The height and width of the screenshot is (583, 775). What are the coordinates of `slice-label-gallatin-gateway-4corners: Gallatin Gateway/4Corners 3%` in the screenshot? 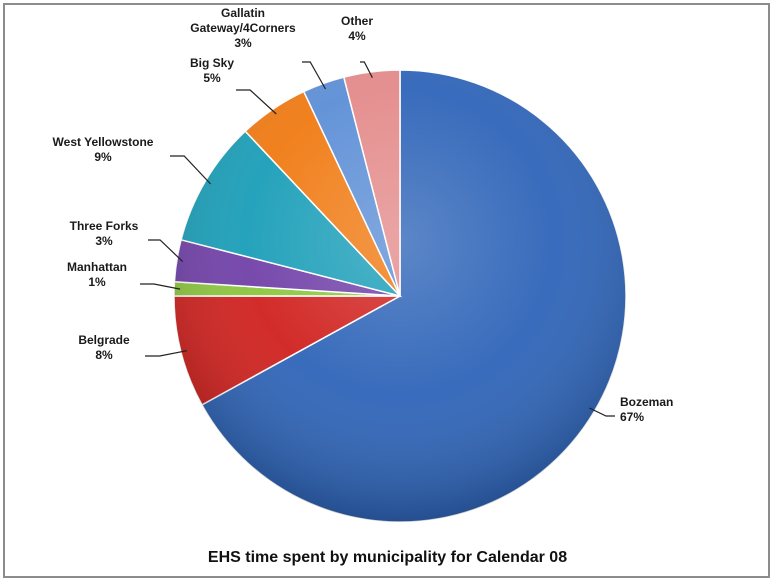 It's located at (243, 28).